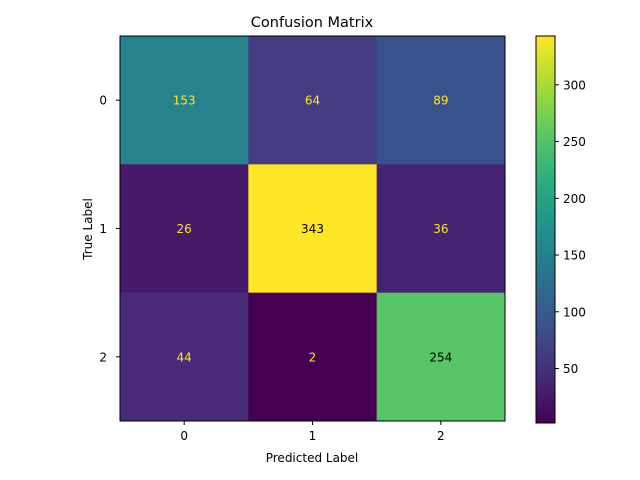 The width and height of the screenshot is (640, 480). I want to click on colorbar-tick-label: 100, so click(574, 312).